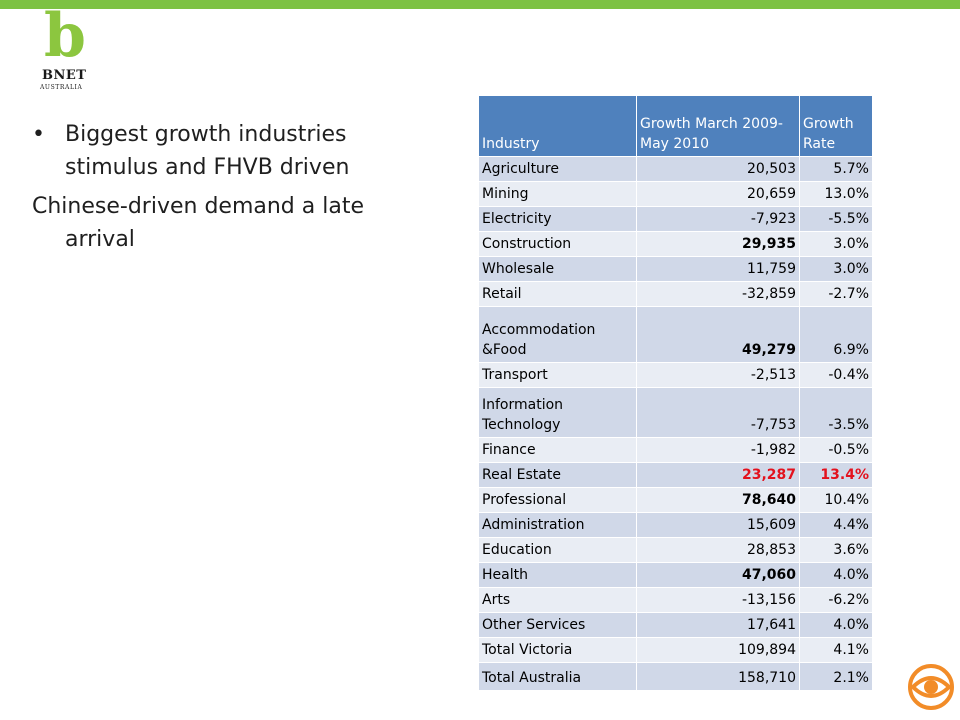  I want to click on table-row: Other Services 17,641 4.0%, so click(675, 625).